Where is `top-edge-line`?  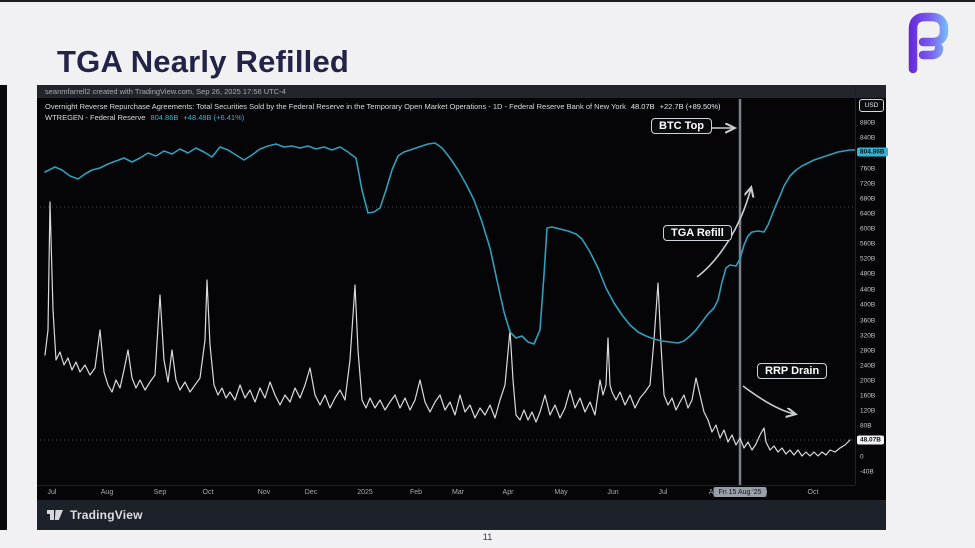 top-edge-line is located at coordinates (487, 1).